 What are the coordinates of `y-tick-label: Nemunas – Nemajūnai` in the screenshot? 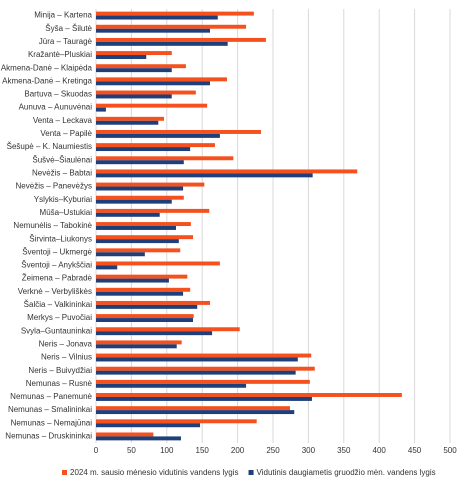 It's located at (52, 422).